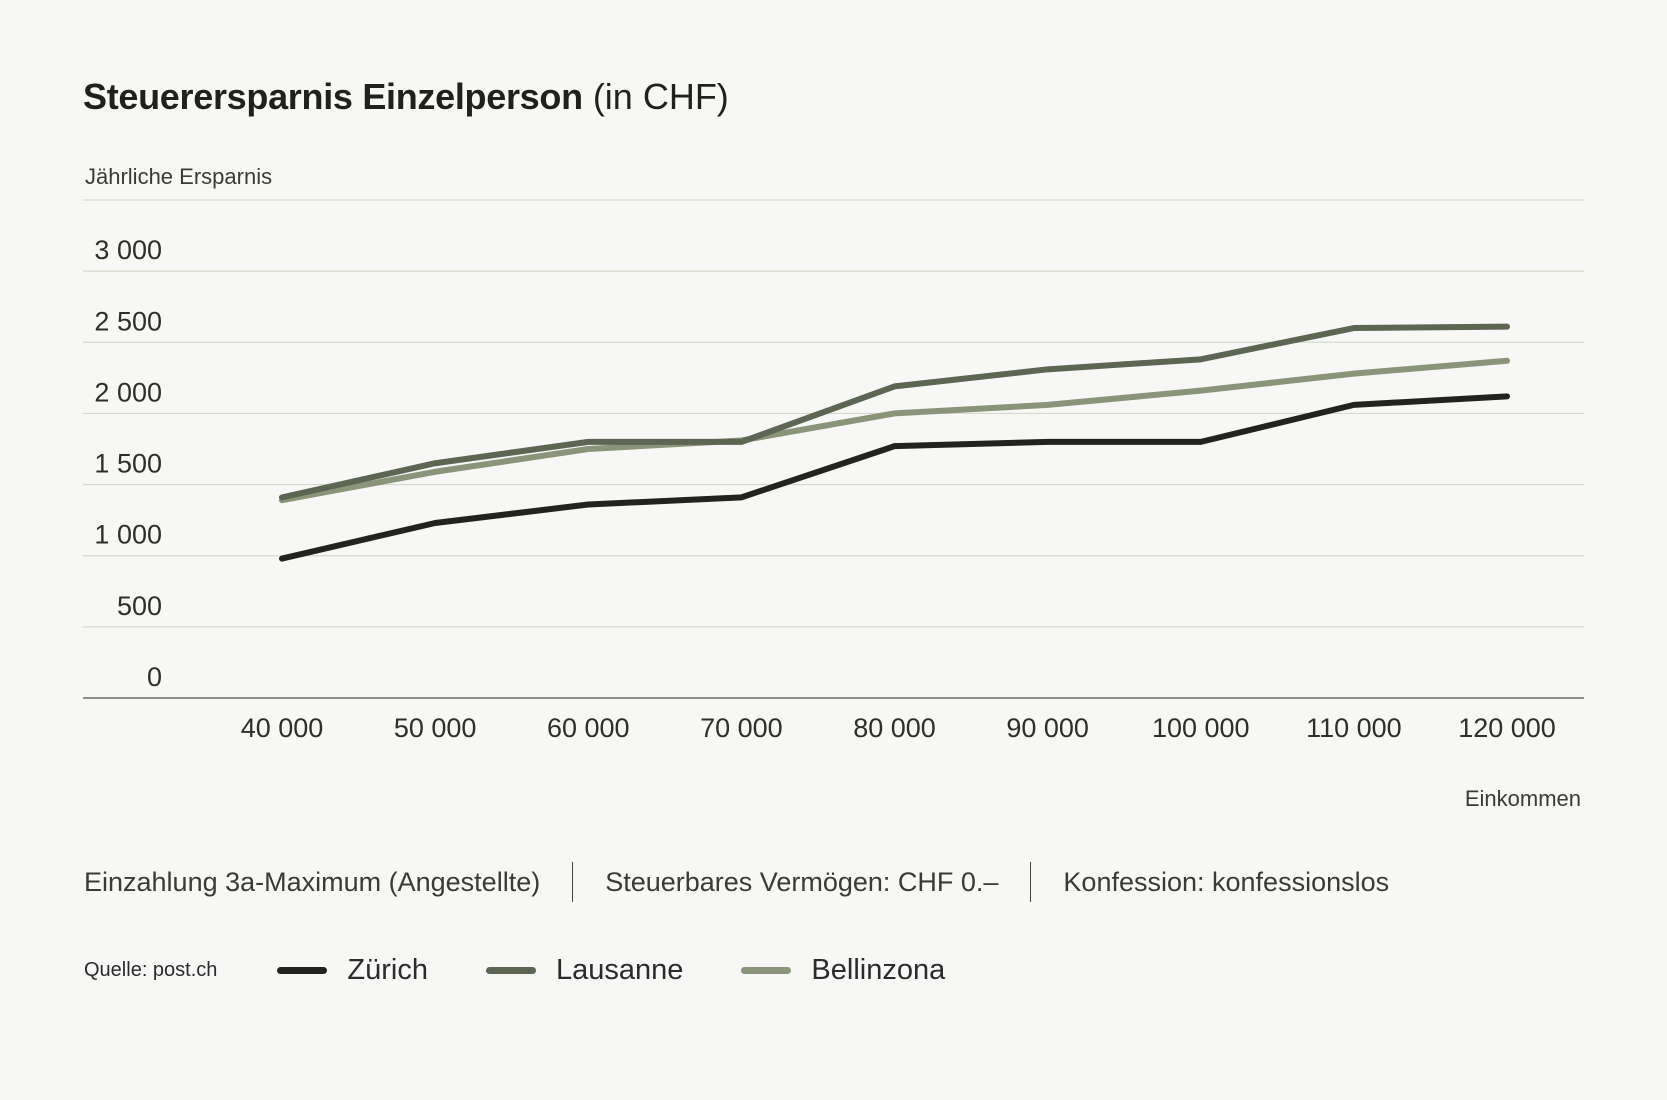 This screenshot has width=1667, height=1100. Describe the element at coordinates (1507, 728) in the screenshot. I see `x-tick-label: 120 000` at that location.